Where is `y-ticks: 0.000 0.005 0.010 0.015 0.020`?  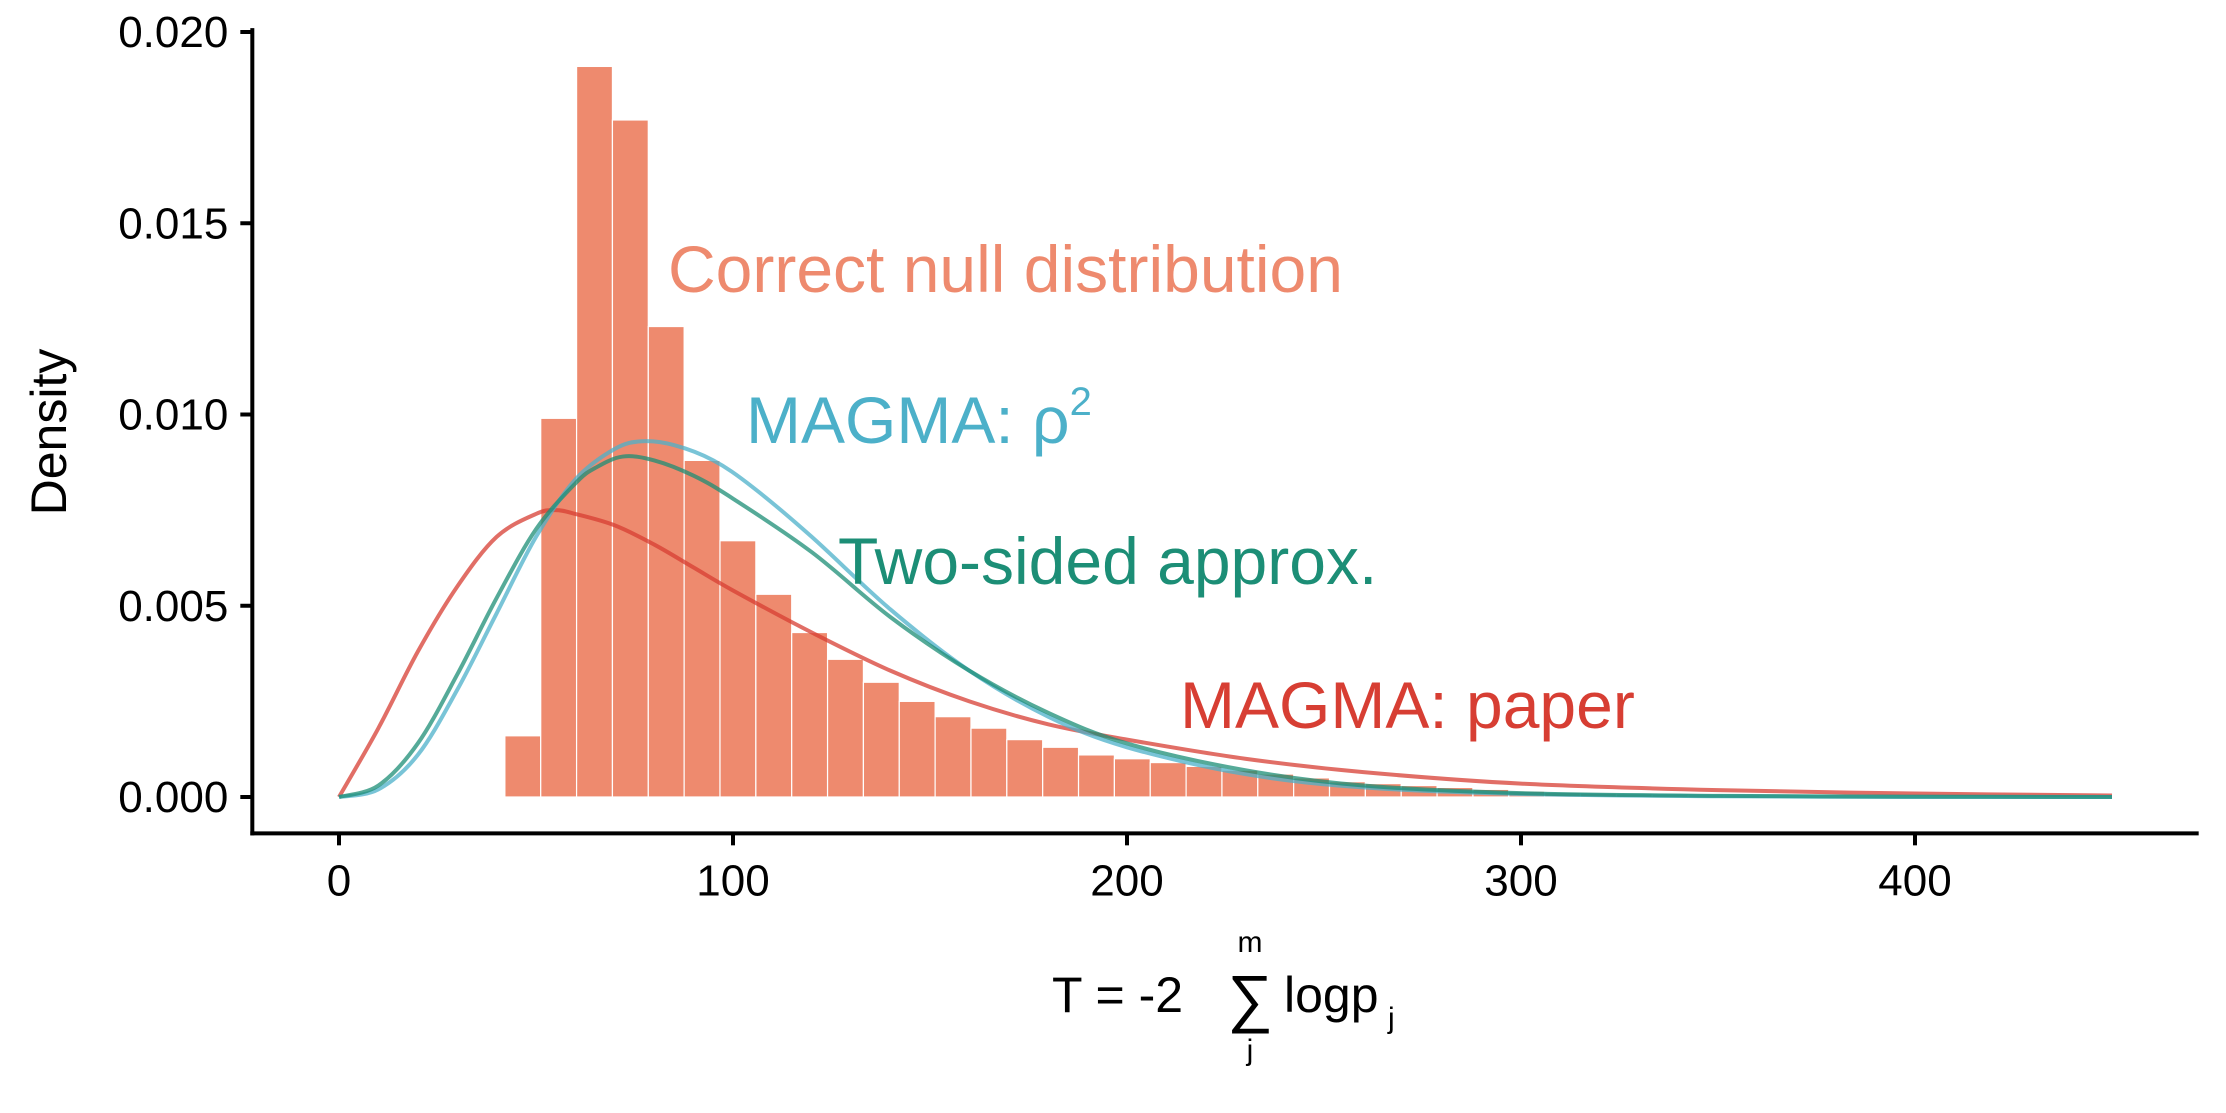 y-ticks: 0.000 0.005 0.010 0.015 0.020 is located at coordinates (185, 415).